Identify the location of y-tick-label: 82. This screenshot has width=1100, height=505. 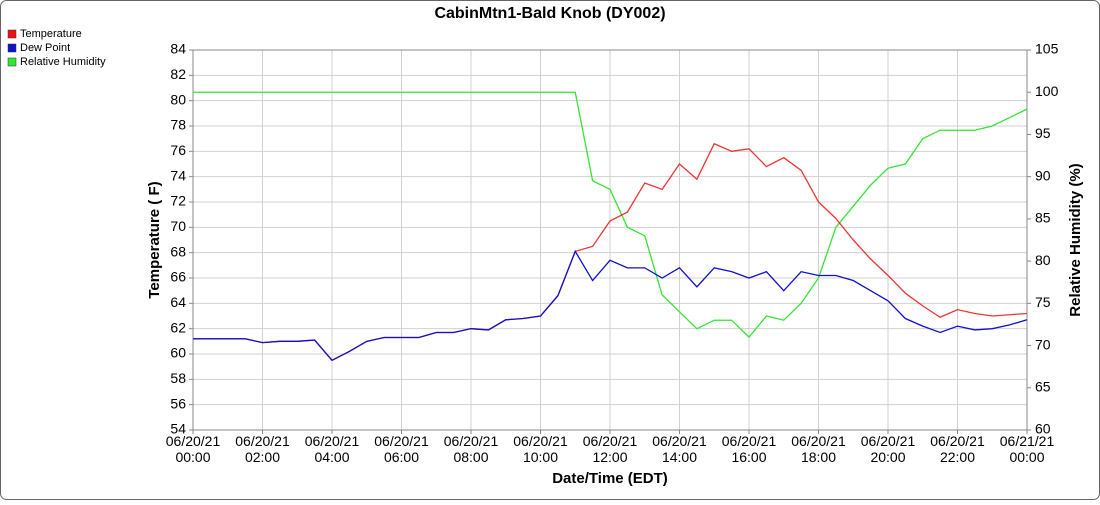
(178, 74).